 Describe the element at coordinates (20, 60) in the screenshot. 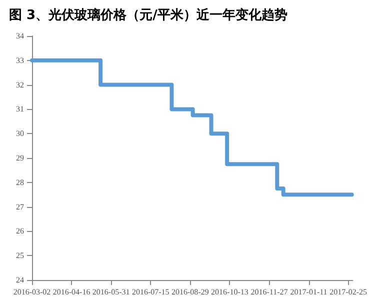

I see `y-tick-label: 33` at that location.